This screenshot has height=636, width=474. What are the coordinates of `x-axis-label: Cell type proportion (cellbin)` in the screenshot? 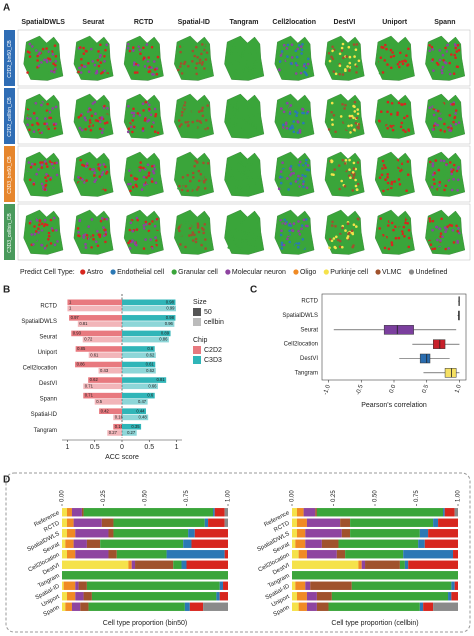 It's located at (374, 623).